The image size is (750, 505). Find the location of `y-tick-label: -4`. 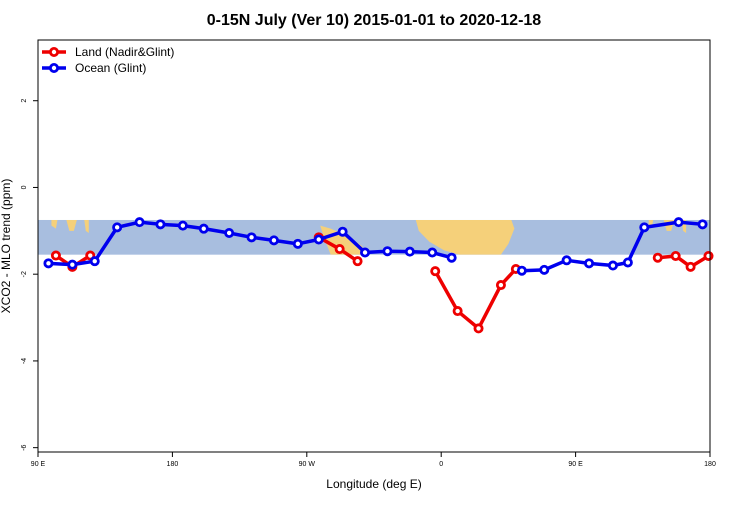

y-tick-label: -4 is located at coordinates (24, 361).